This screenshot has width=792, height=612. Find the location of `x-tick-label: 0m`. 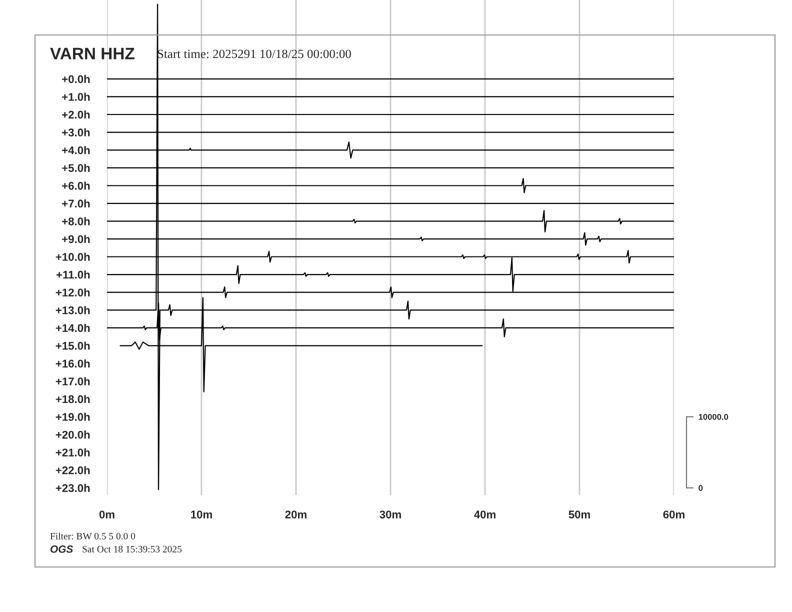

x-tick-label: 0m is located at coordinates (106, 514).